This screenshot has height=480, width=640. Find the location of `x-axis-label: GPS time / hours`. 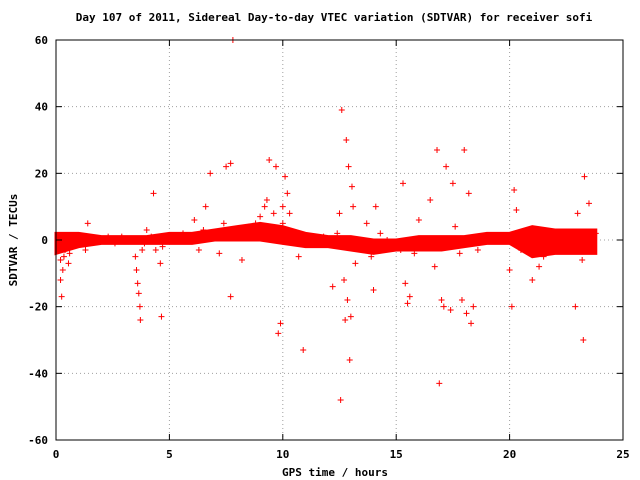

x-axis-label: GPS time / hours is located at coordinates (335, 472).